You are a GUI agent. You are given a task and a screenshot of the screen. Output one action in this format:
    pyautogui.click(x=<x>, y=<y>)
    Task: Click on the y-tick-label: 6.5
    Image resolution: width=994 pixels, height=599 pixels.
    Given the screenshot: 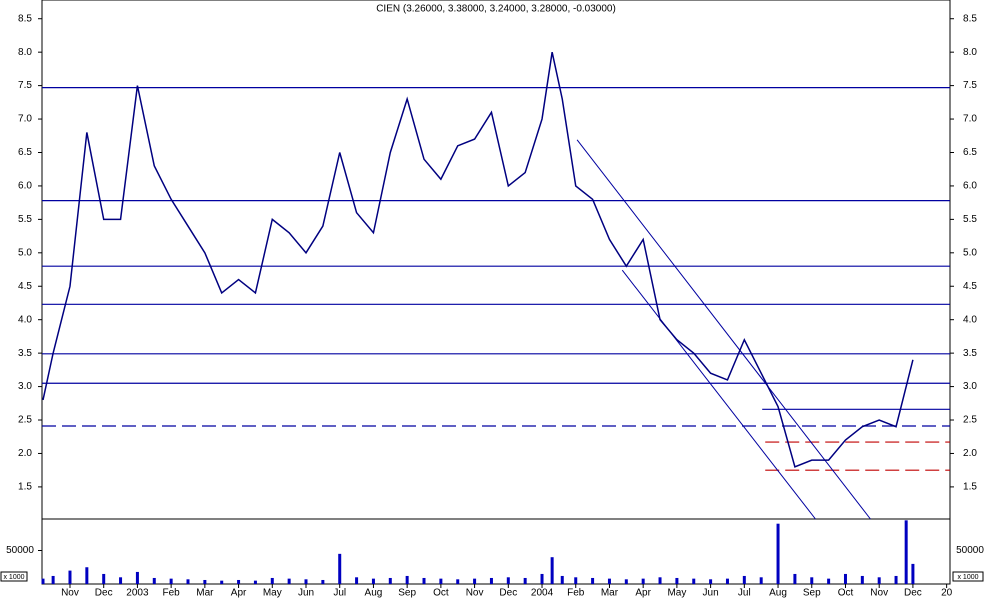 What is the action you would take?
    pyautogui.click(x=25, y=152)
    